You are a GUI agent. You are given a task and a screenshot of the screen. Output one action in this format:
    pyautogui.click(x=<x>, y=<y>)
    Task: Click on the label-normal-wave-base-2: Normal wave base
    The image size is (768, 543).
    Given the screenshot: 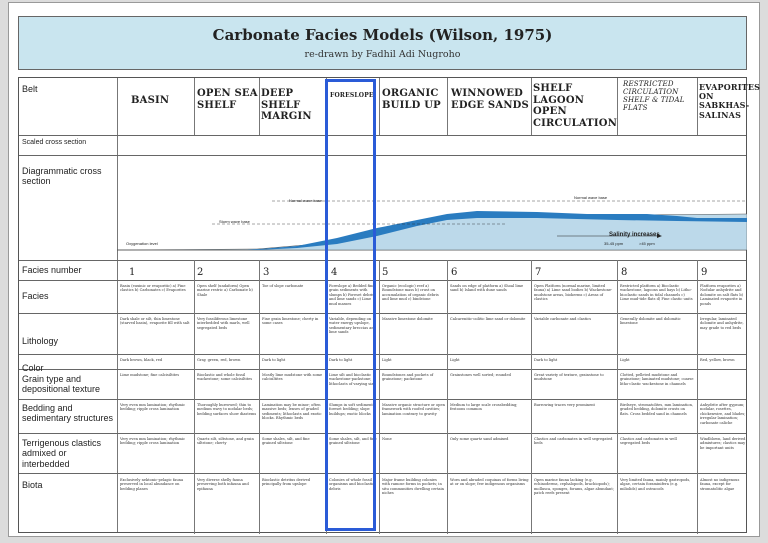 What is the action you would take?
    pyautogui.click(x=591, y=197)
    